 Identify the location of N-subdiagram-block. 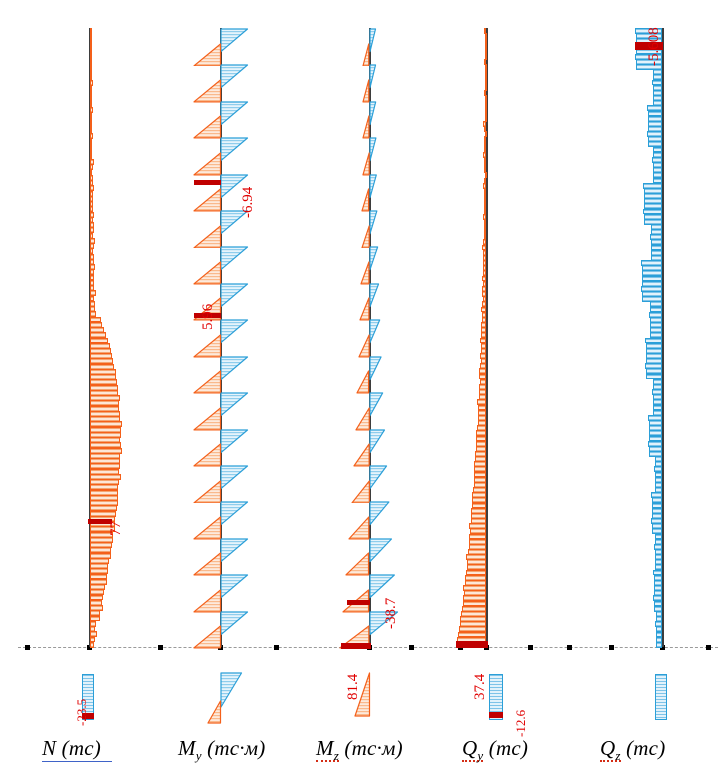
(88, 697).